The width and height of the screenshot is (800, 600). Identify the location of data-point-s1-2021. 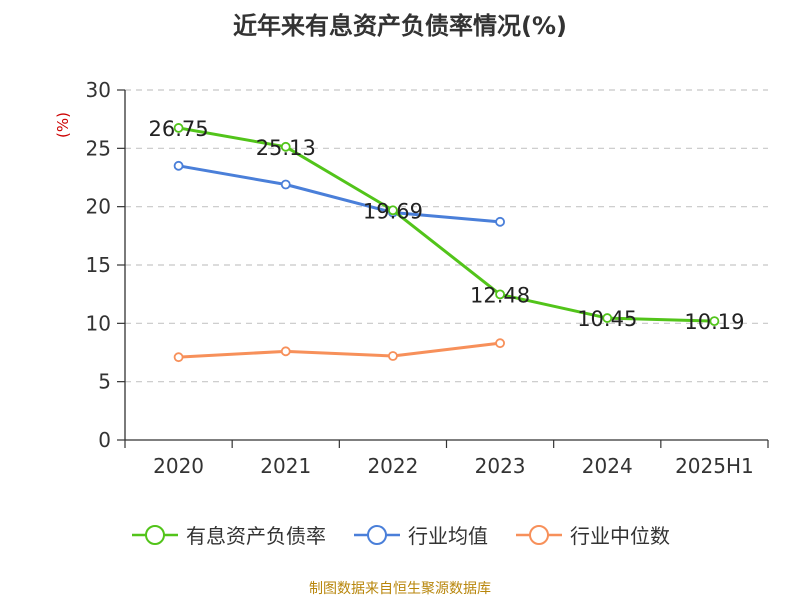
(285, 146).